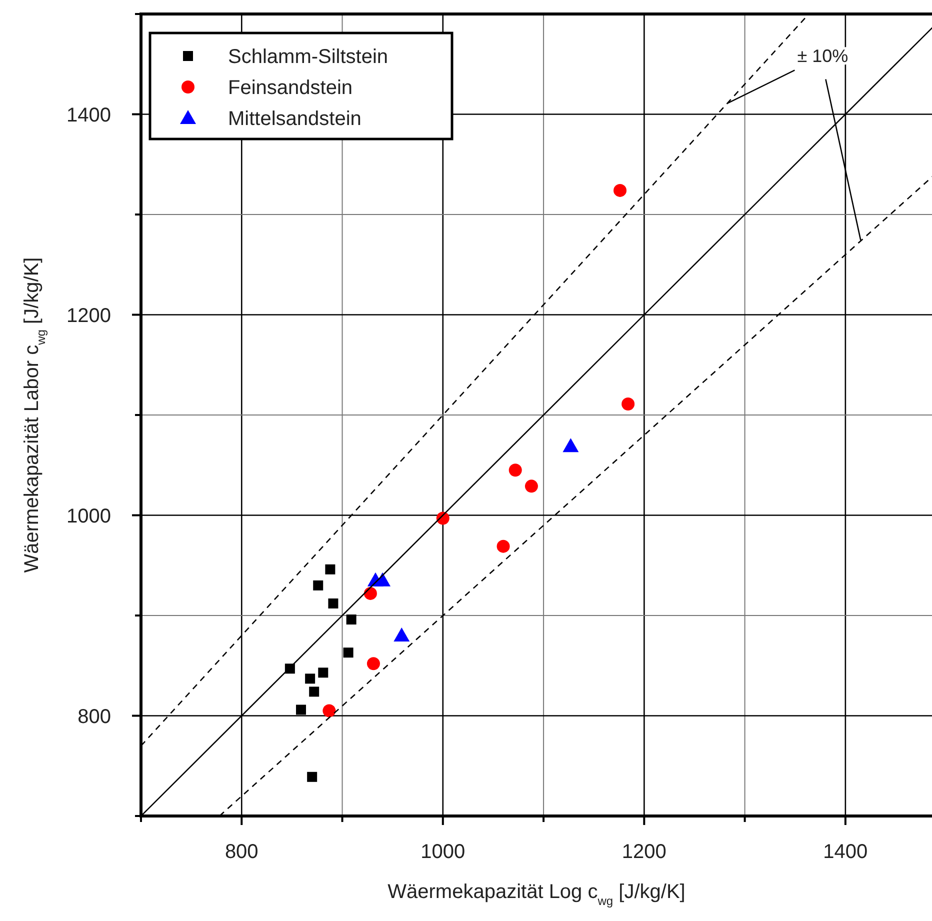 This screenshot has height=921, width=932. Describe the element at coordinates (443, 852) in the screenshot. I see `x-tick-label: 1000` at that location.